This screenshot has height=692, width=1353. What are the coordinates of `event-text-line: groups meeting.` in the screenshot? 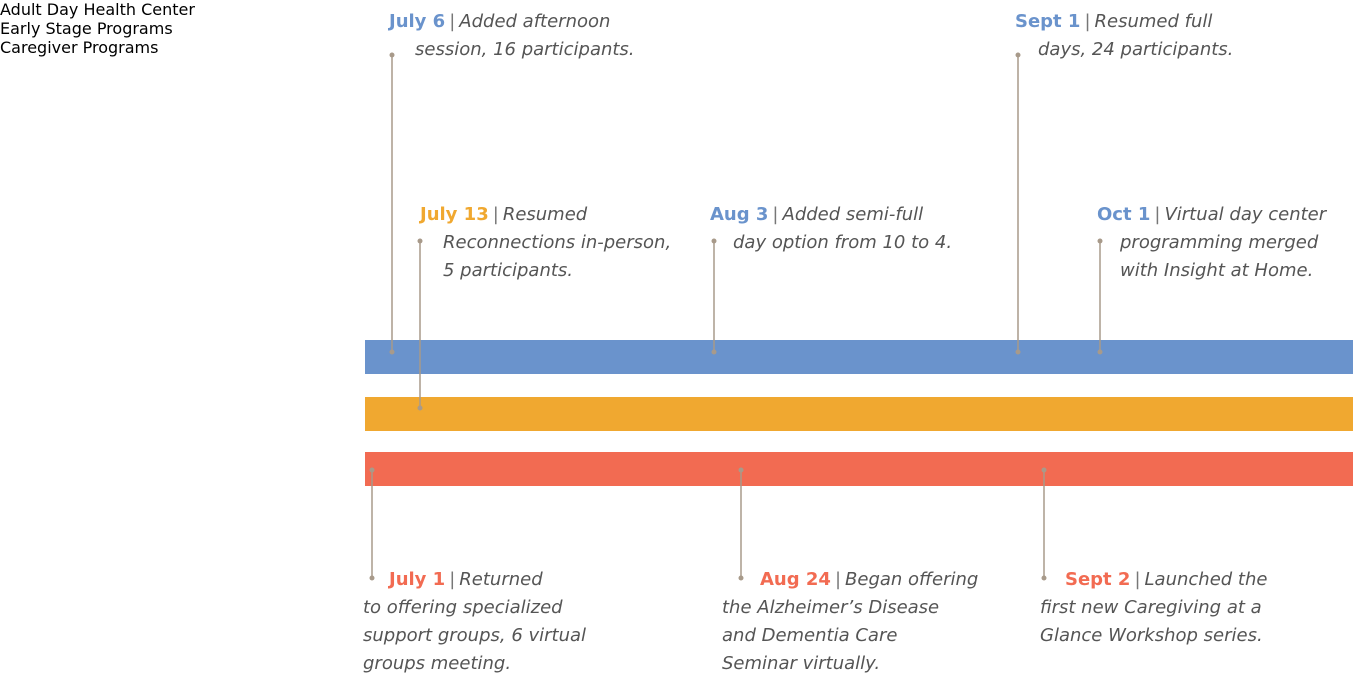 It's located at (437, 664).